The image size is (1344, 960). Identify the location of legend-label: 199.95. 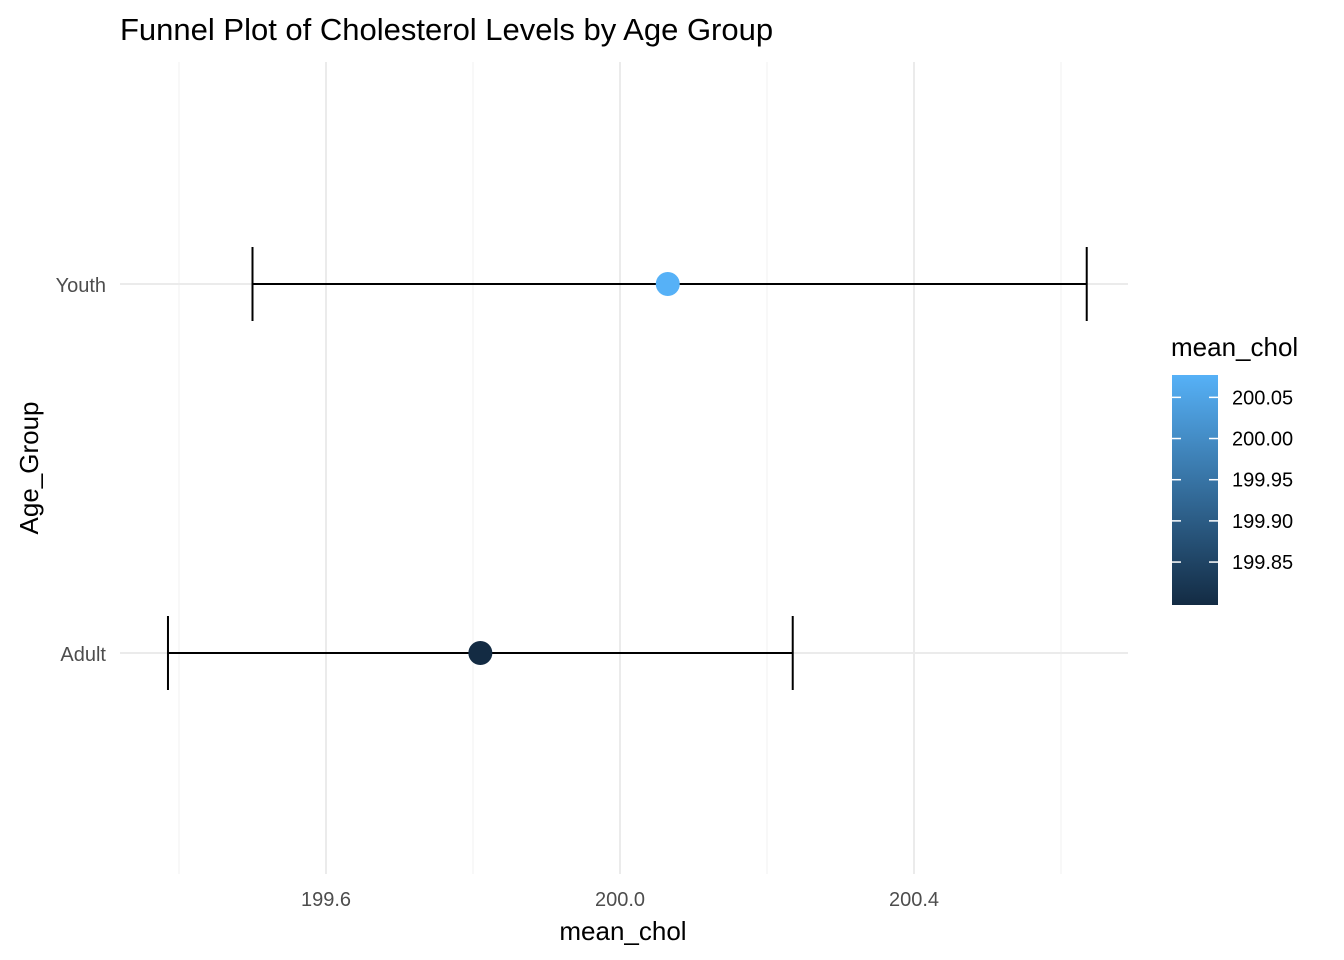
(1262, 481).